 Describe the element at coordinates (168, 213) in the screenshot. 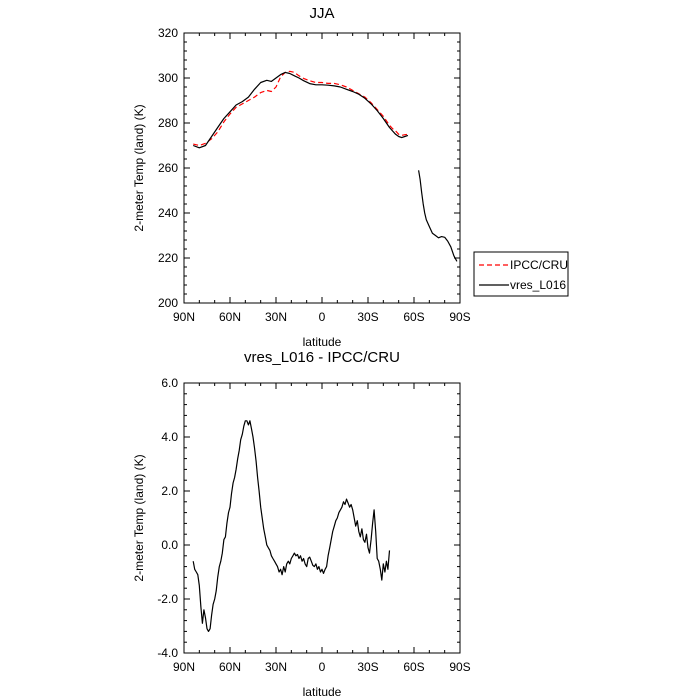

I see `top-y-tick-label: 240` at that location.